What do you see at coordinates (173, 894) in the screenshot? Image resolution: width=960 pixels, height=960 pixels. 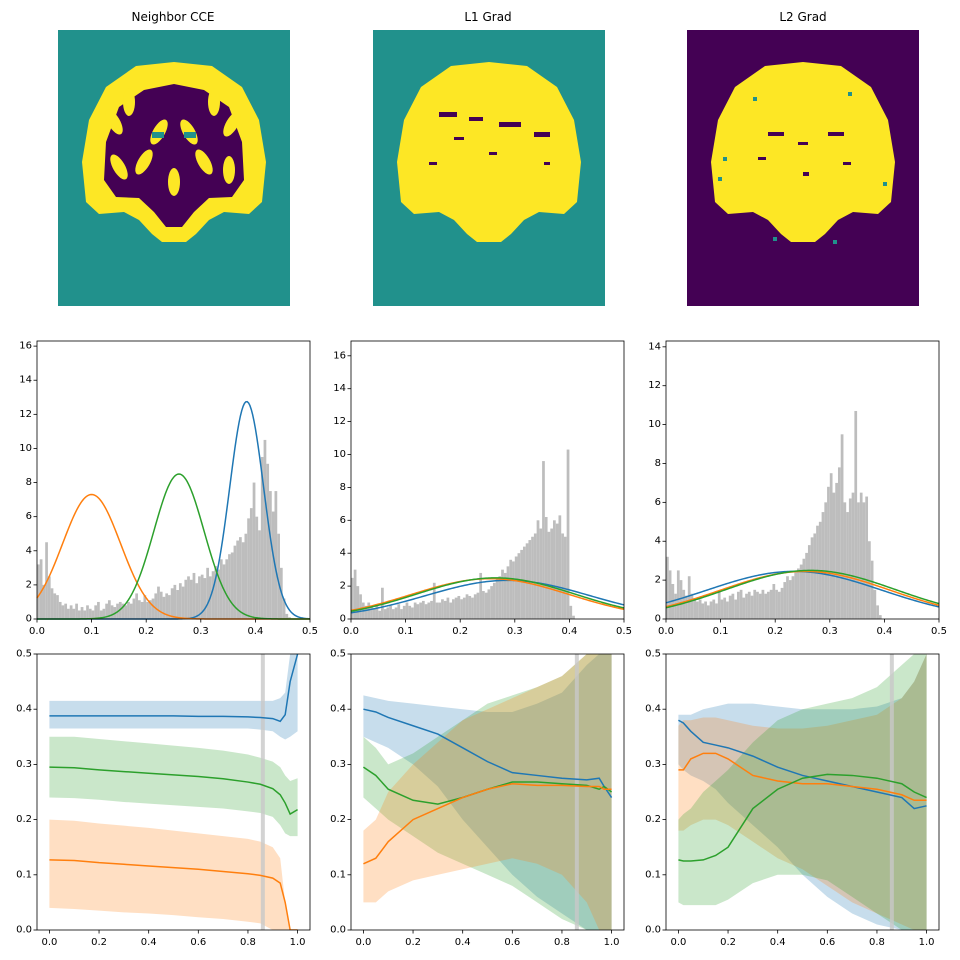 I see `mean-line-orange` at bounding box center [173, 894].